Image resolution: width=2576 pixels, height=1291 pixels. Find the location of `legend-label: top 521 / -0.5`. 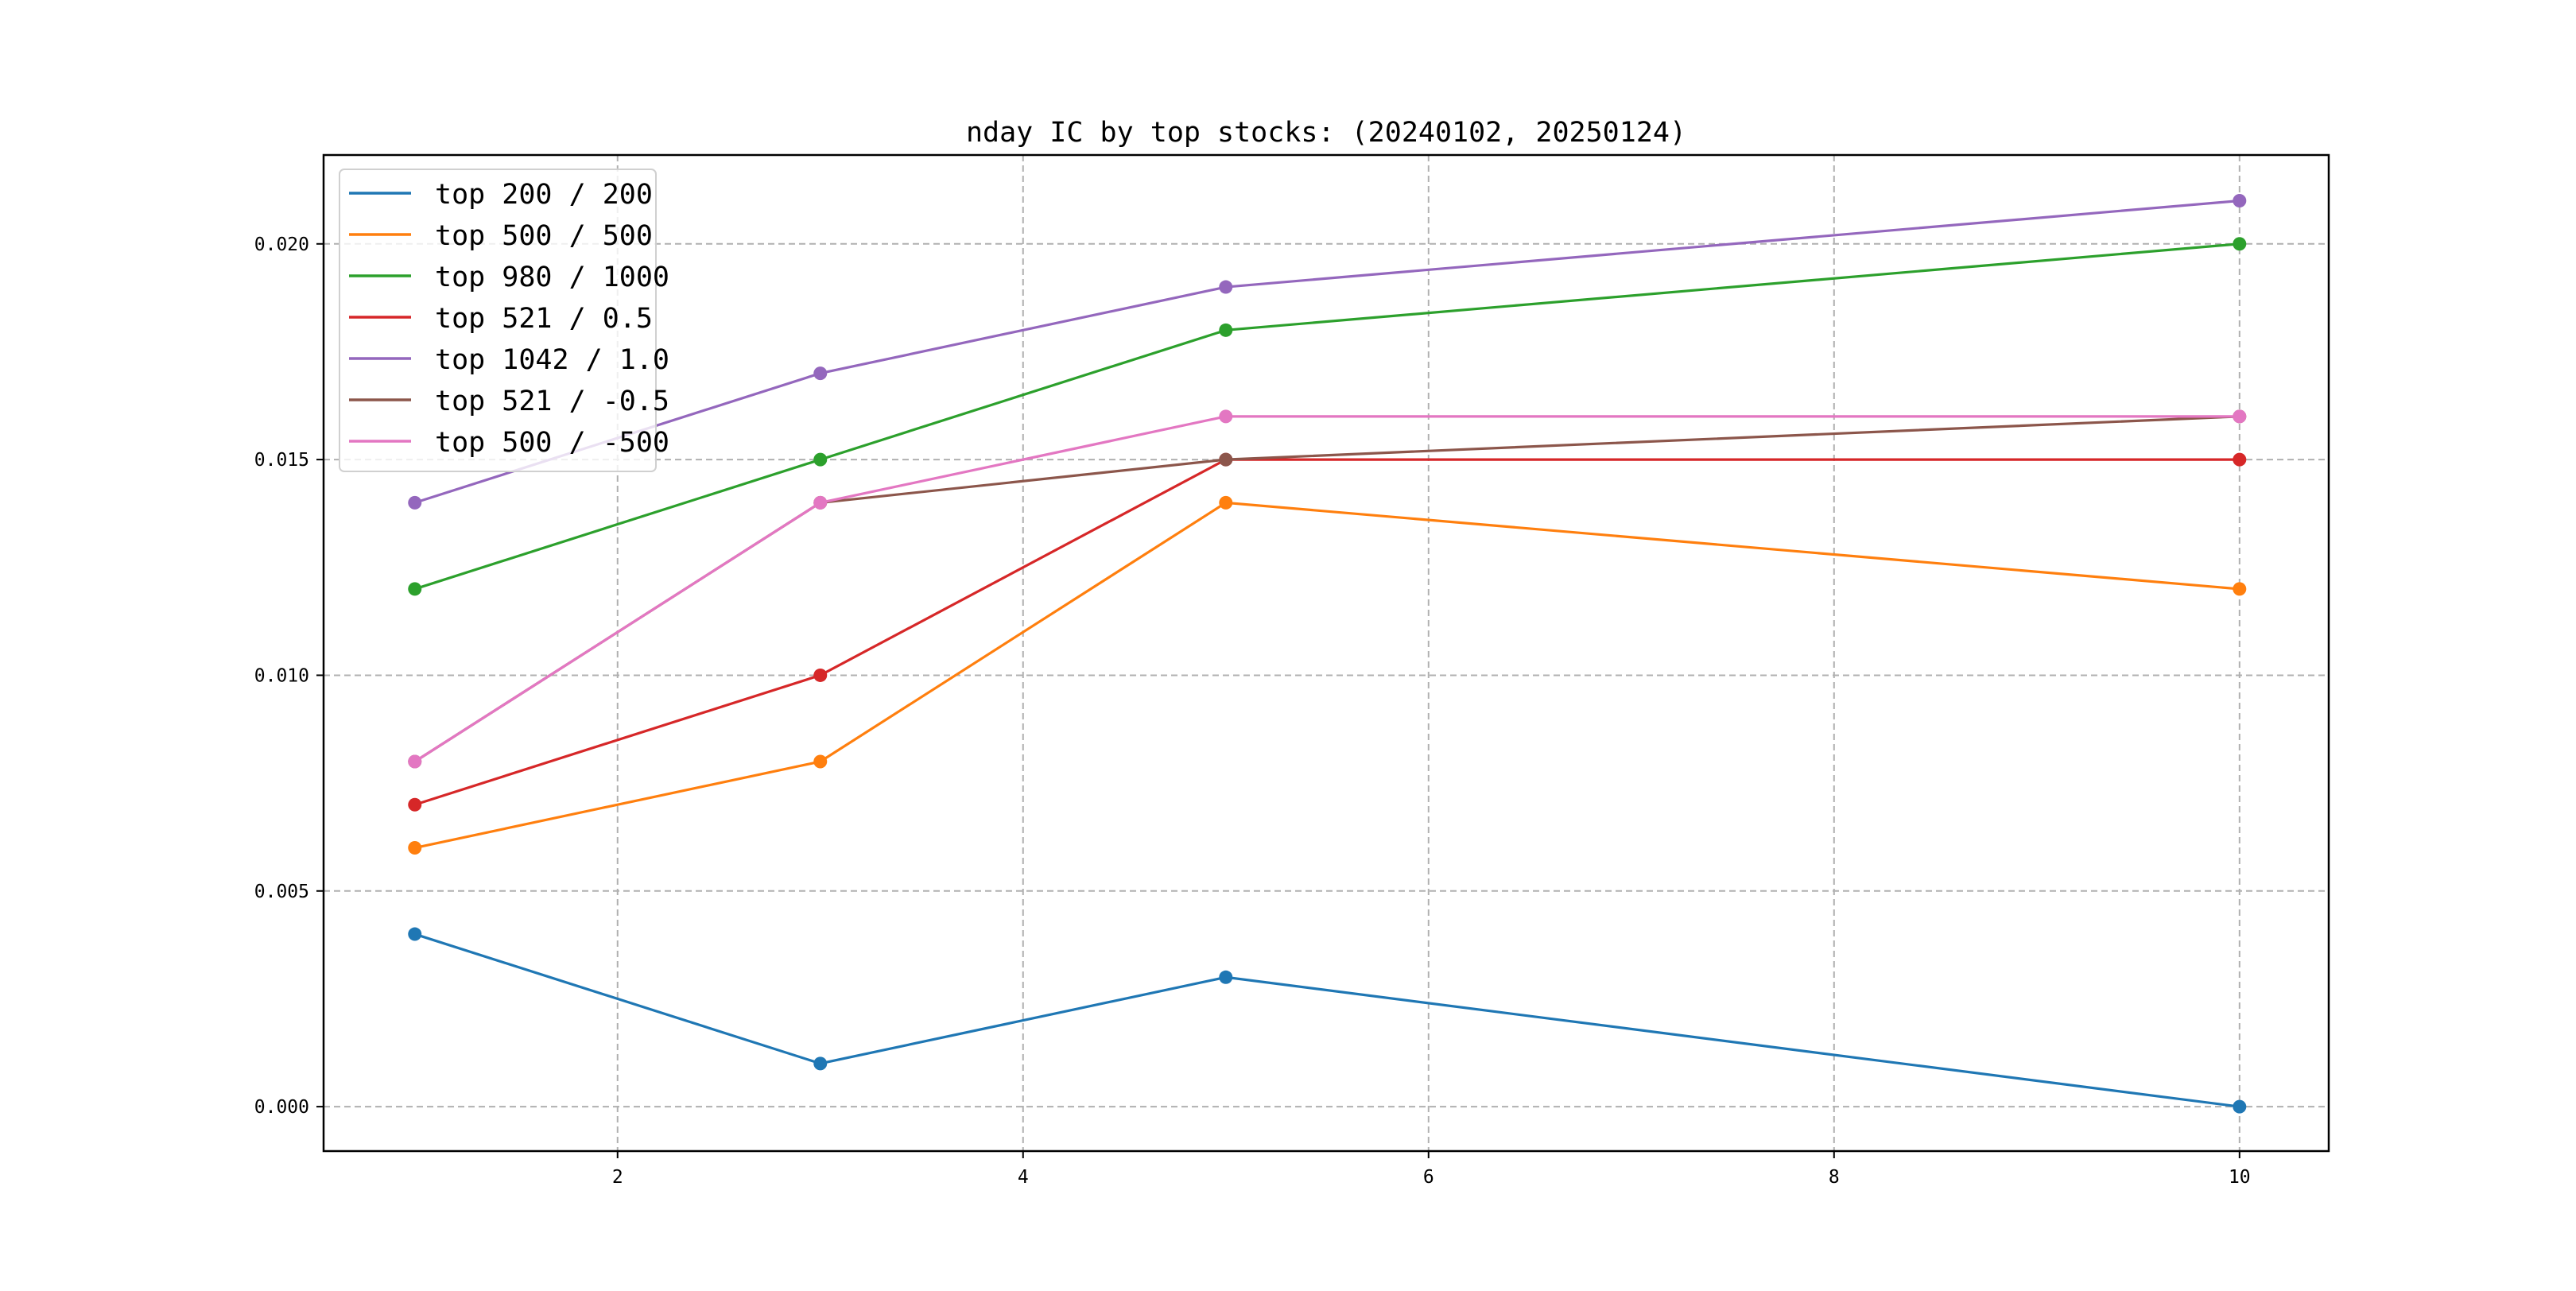

legend-label: top 521 / -0.5 is located at coordinates (552, 401).